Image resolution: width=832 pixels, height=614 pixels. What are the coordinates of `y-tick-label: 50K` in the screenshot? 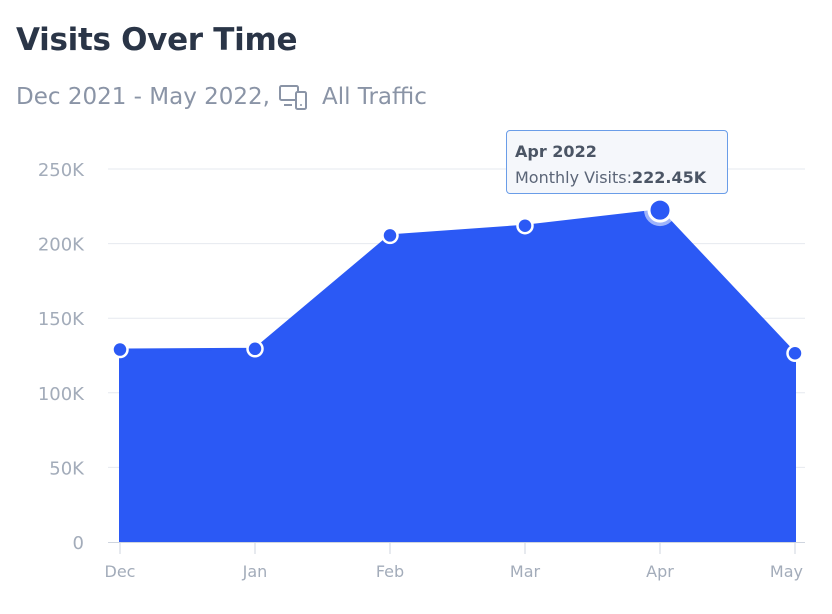 It's located at (67, 468).